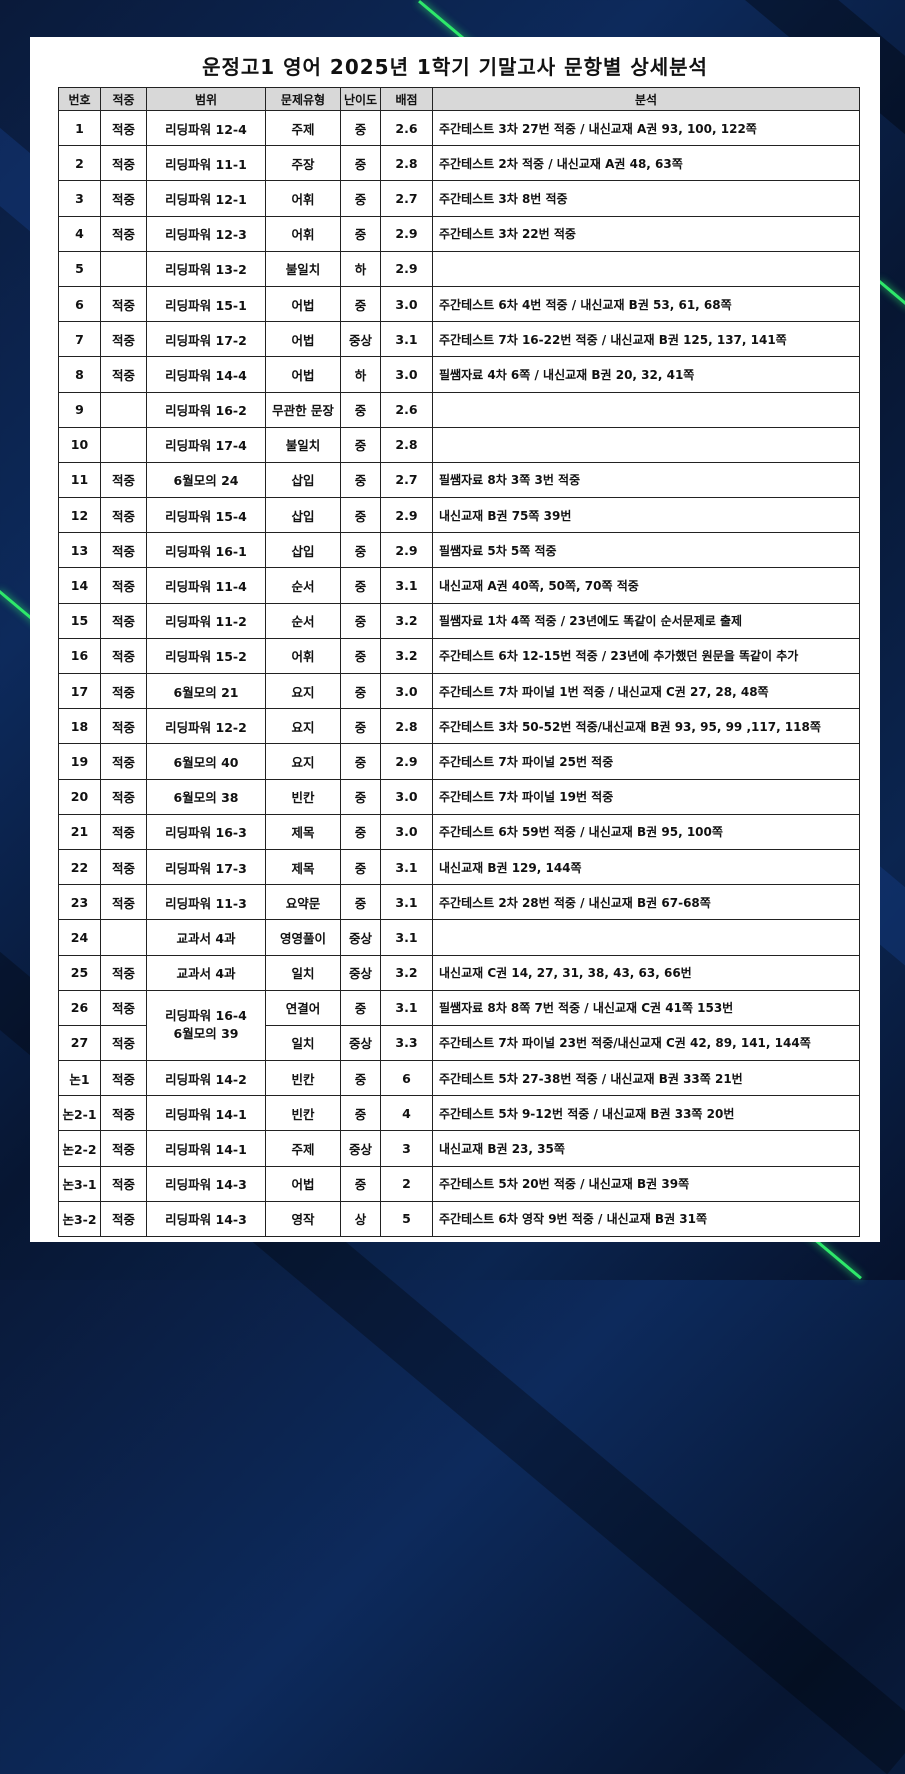 The height and width of the screenshot is (1774, 905). Describe the element at coordinates (79, 1043) in the screenshot. I see `cell-number: 27` at that location.